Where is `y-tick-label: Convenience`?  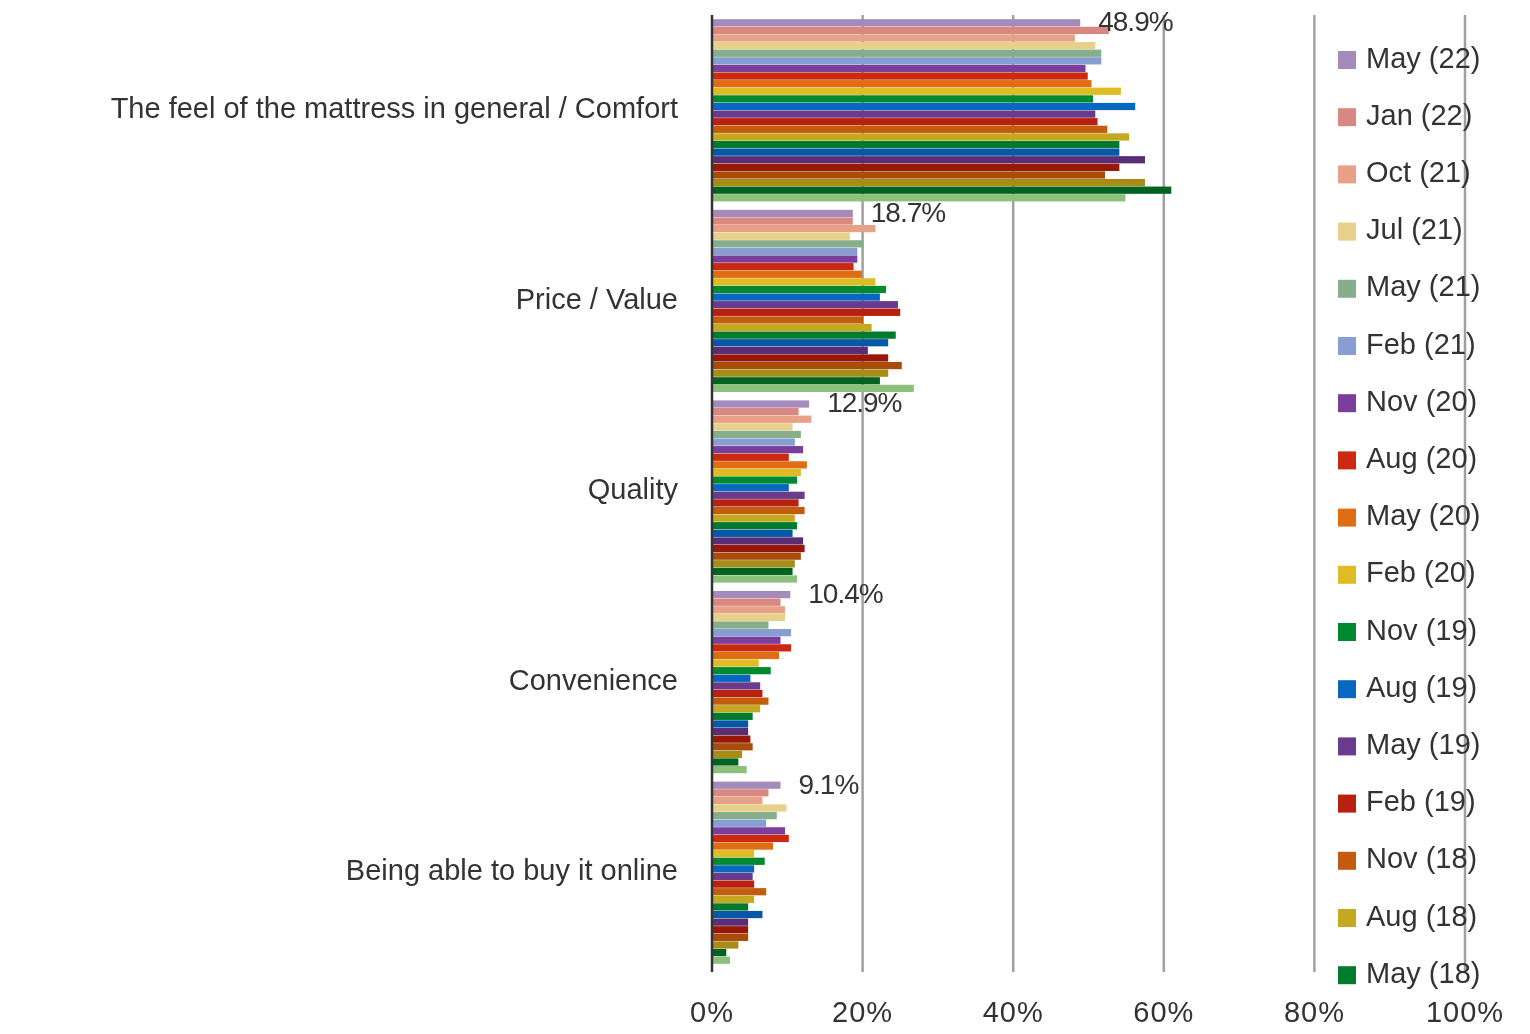 y-tick-label: Convenience is located at coordinates (593, 679).